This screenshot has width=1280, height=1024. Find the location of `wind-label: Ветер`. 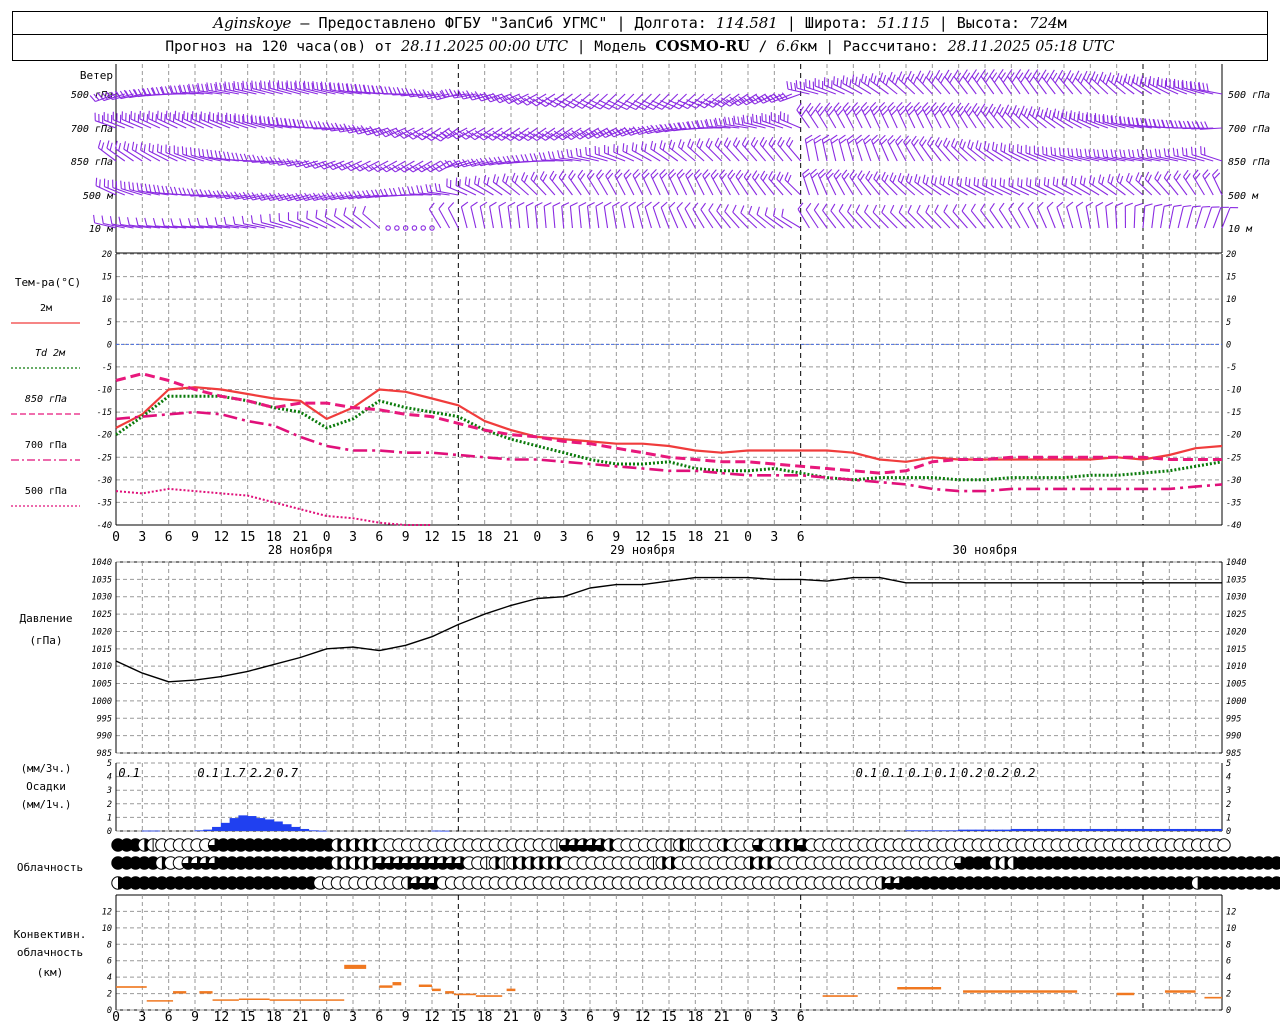

wind-label: Ветер is located at coordinates (96, 75).